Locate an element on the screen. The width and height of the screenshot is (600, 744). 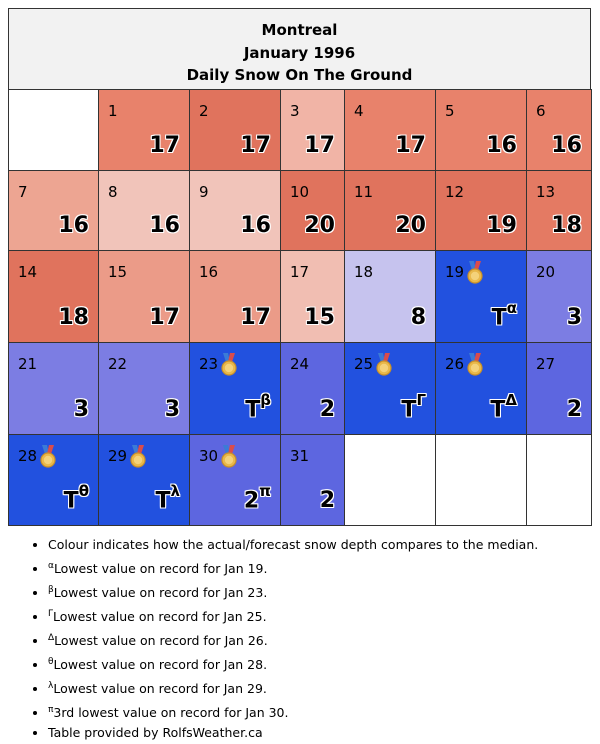
day-number: 6 is located at coordinates (541, 111).